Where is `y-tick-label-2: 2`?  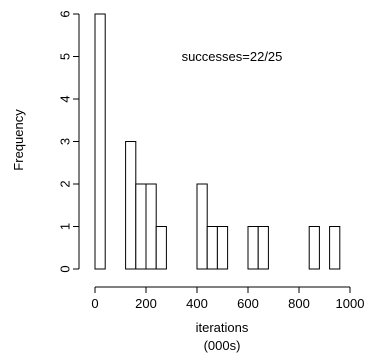 y-tick-label-2: 2 is located at coordinates (65, 183).